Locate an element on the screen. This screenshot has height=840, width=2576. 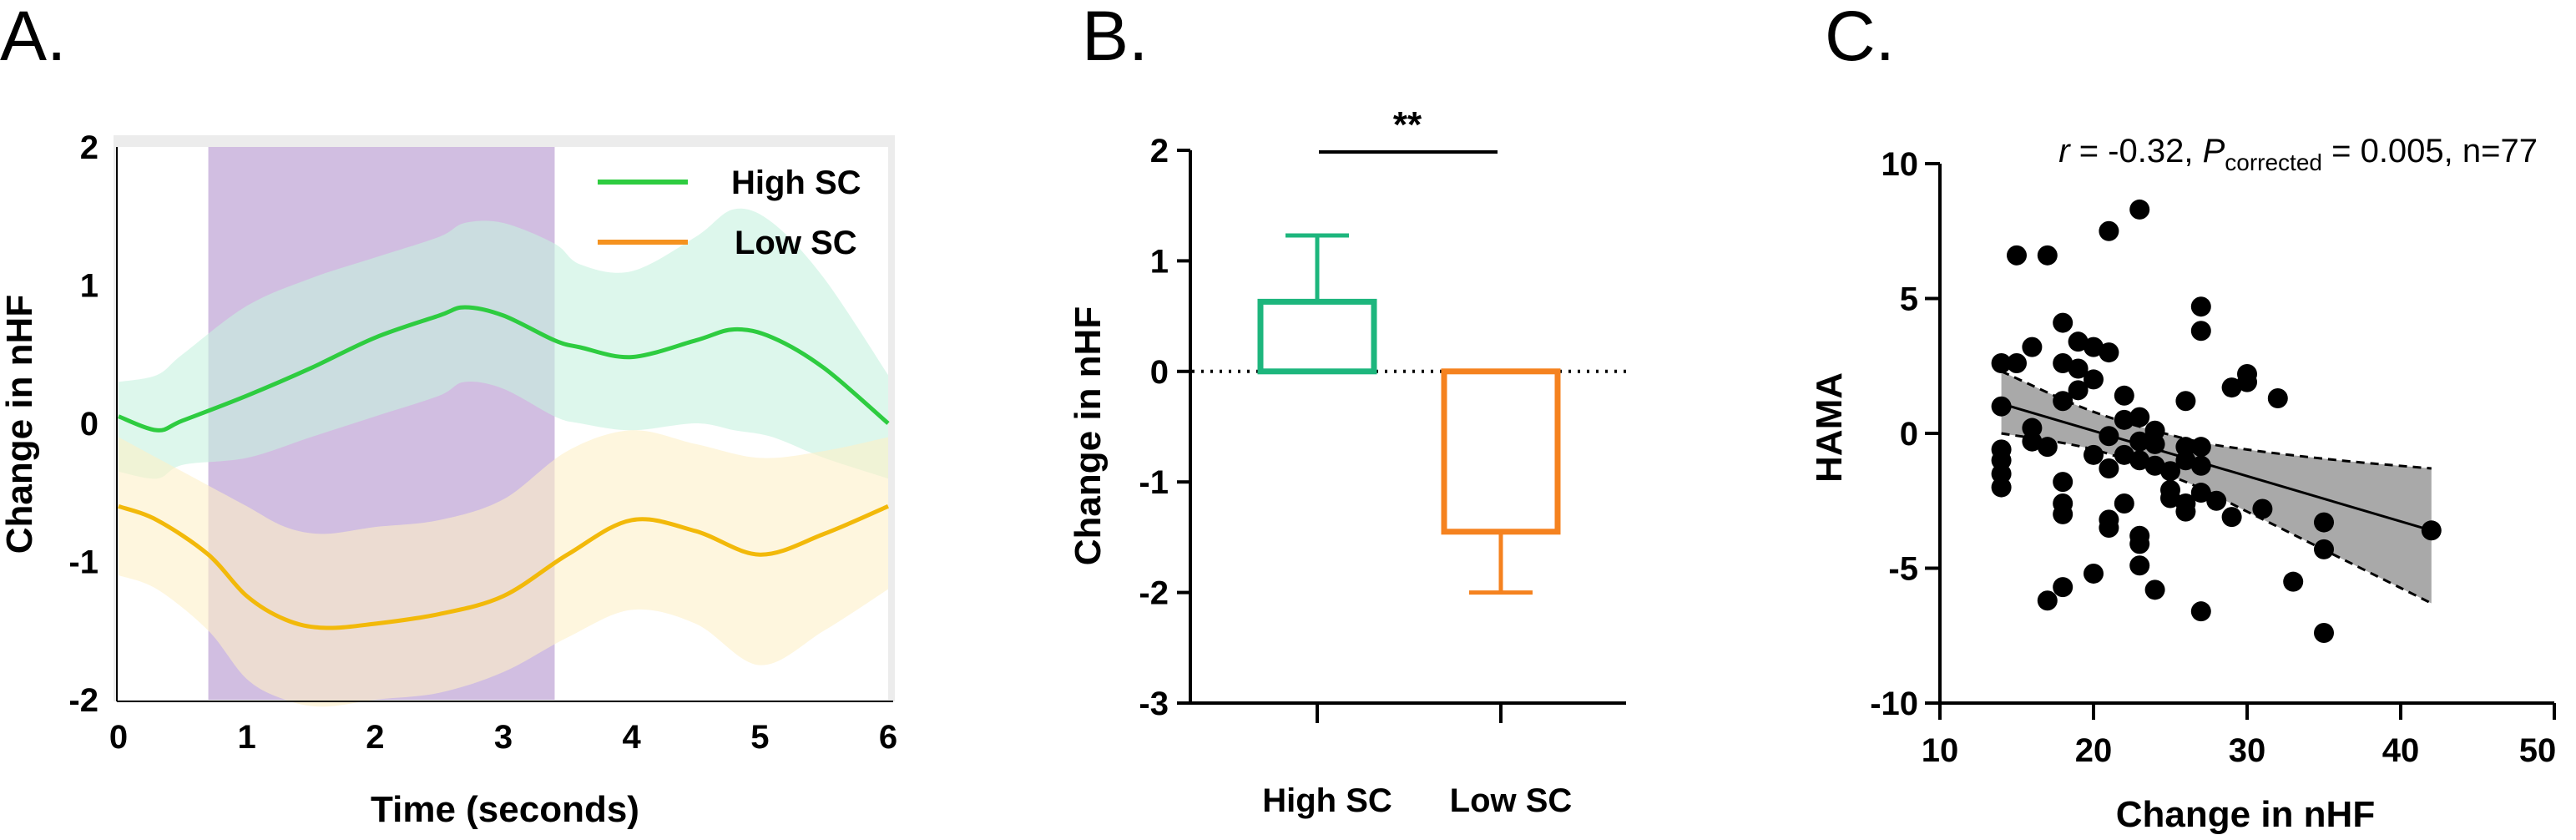
band-low-sc is located at coordinates (503, 568).